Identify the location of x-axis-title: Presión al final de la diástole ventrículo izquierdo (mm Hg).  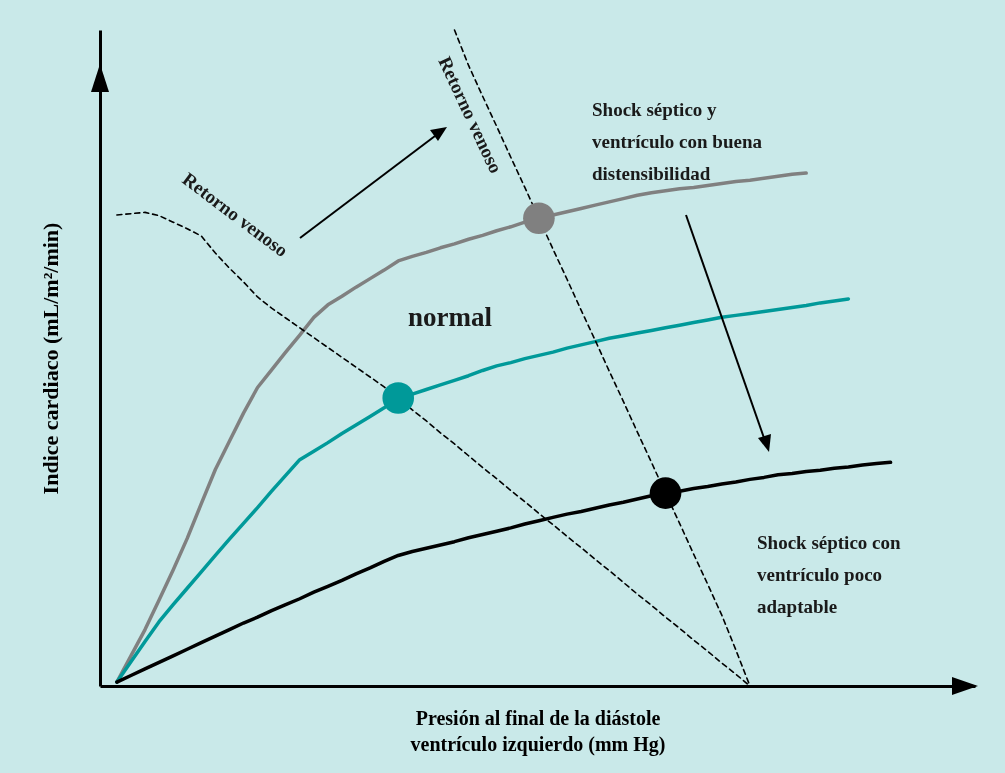
(538, 731).